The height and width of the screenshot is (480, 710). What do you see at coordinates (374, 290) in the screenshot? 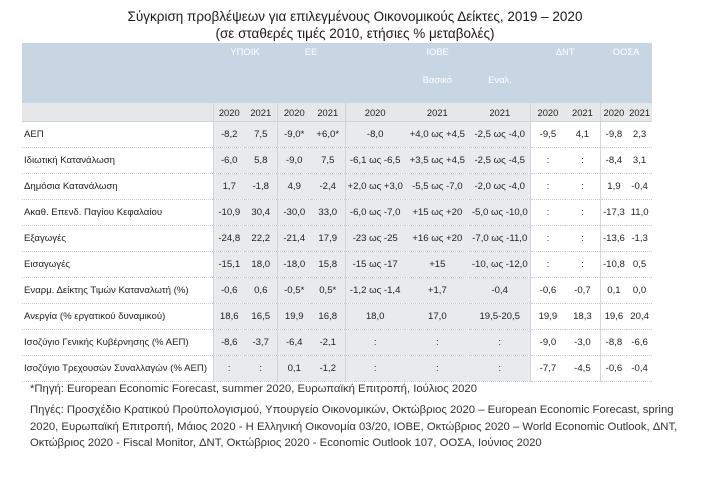
I see `table-cell: -1,2 ως -1,4` at bounding box center [374, 290].